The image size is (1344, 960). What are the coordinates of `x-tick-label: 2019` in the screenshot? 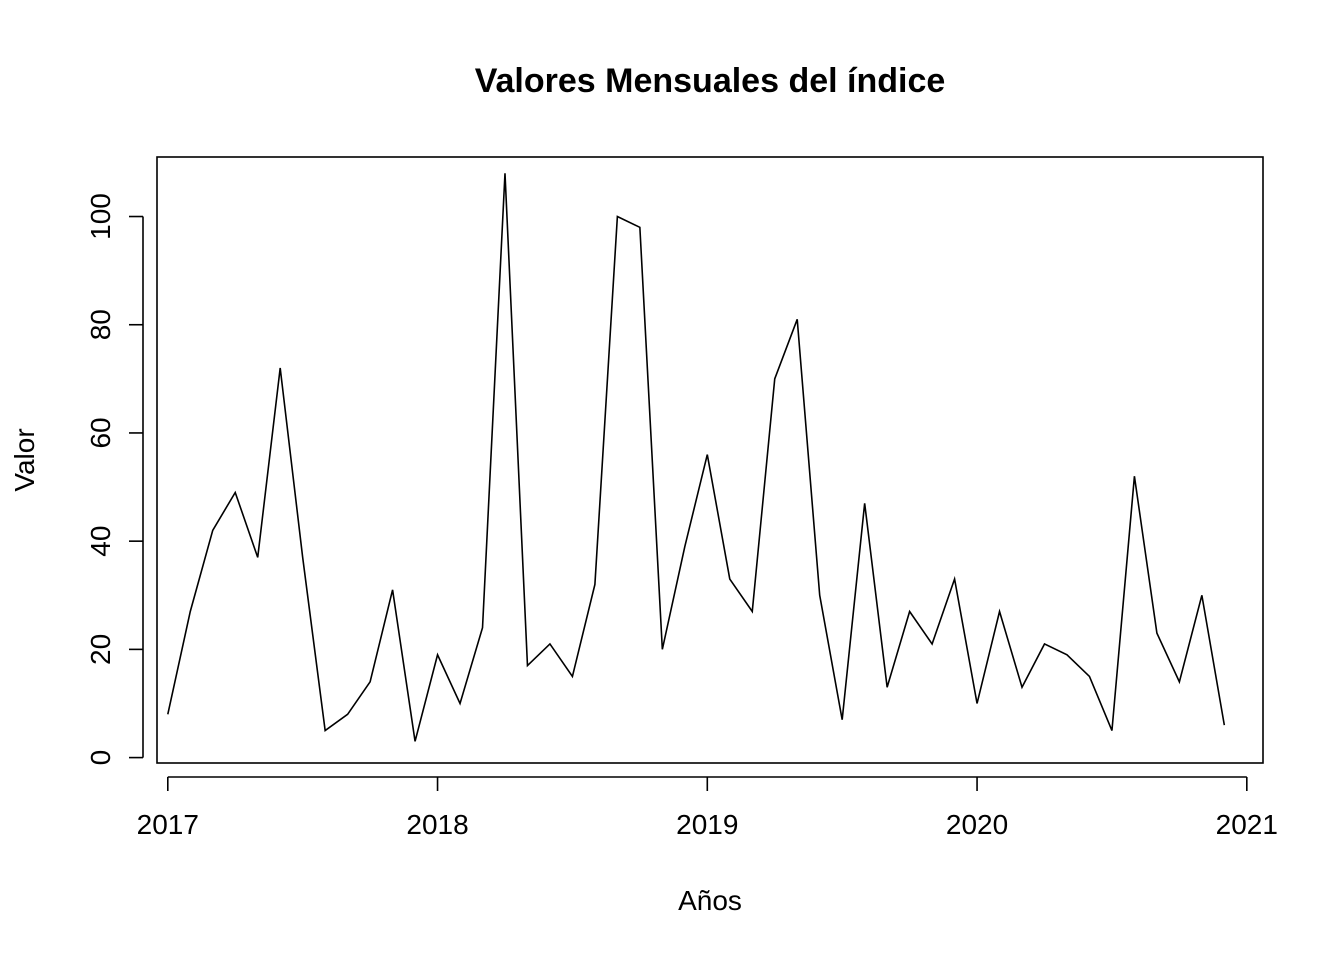 It's located at (707, 824).